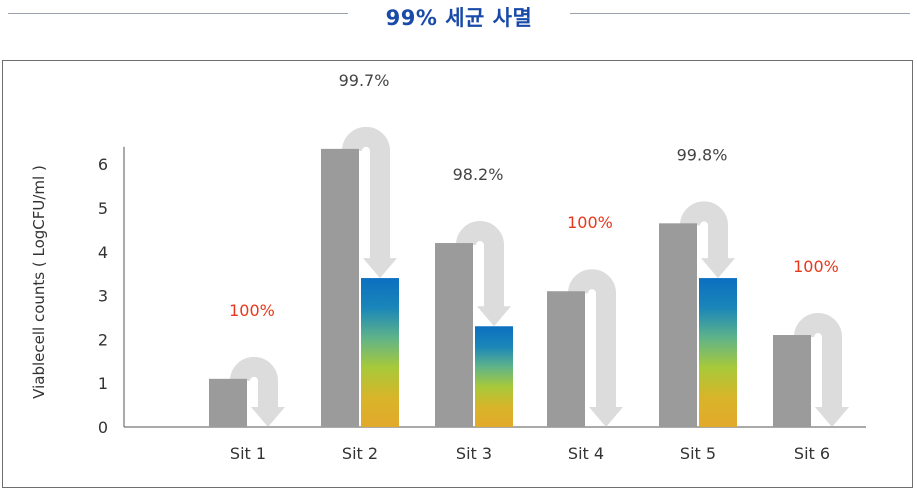  What do you see at coordinates (39, 282) in the screenshot?
I see `y-axis-label: Viablecell counts ( LogCFU/ml )` at bounding box center [39, 282].